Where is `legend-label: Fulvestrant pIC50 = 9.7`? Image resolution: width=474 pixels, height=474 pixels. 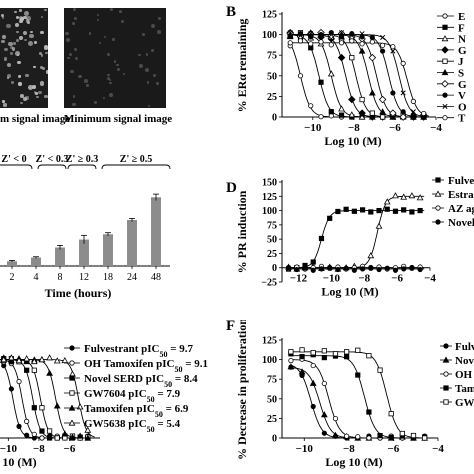
legend-label: Fulvestrant pIC50 = 9.7 is located at coordinates (139, 351).